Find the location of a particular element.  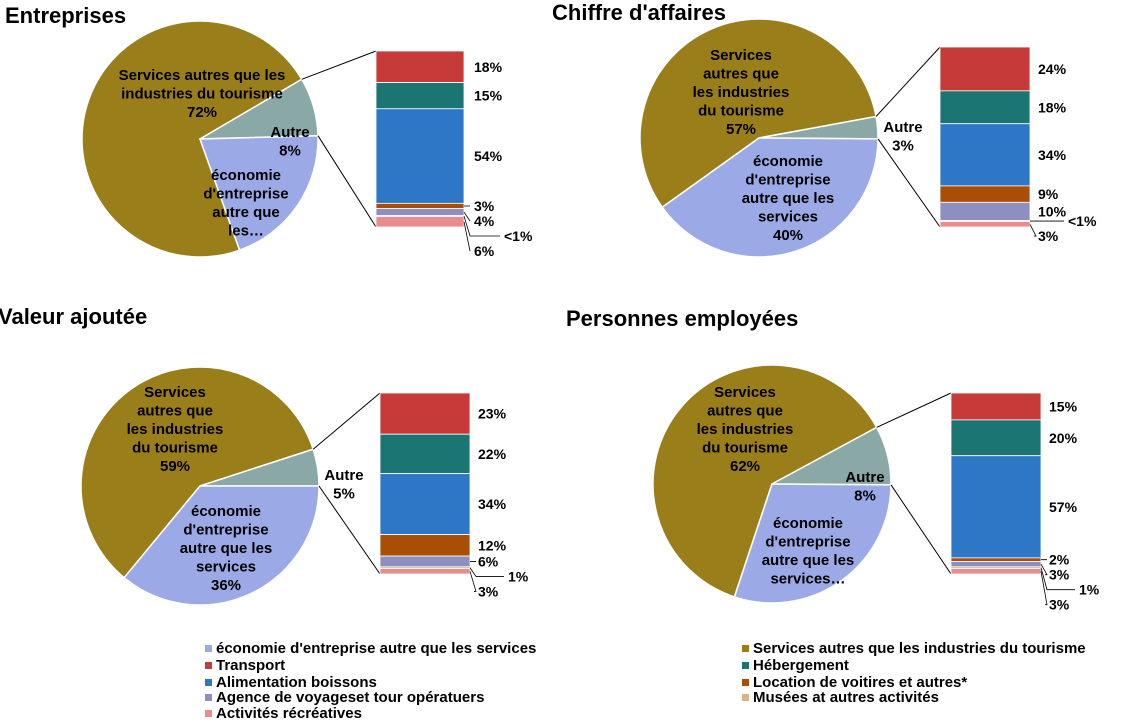

chart-title: Personnes employées is located at coordinates (682, 318).